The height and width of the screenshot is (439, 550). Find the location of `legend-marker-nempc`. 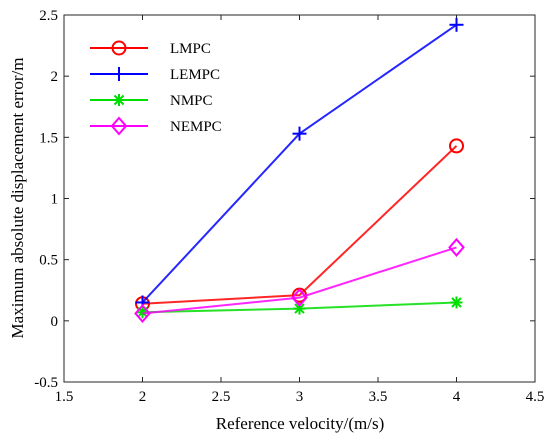

legend-marker-nempc is located at coordinates (119, 126).